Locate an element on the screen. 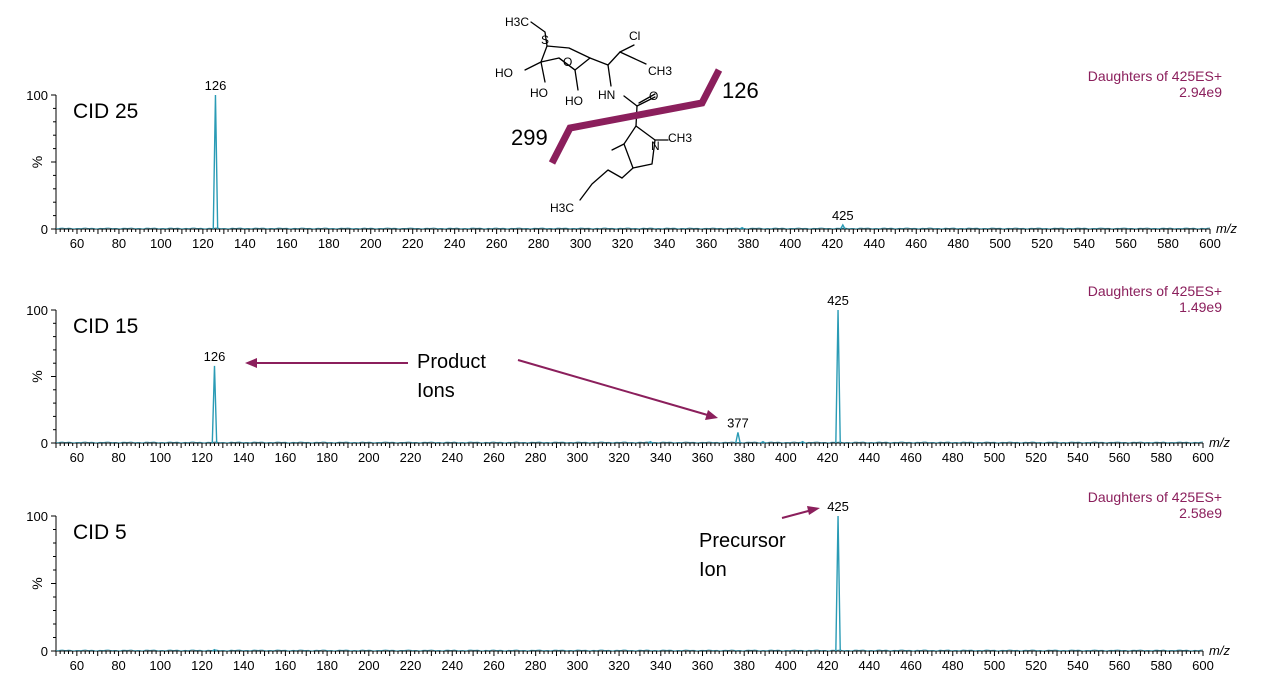 The height and width of the screenshot is (699, 1280). product-arrow-left-head is located at coordinates (251, 363).